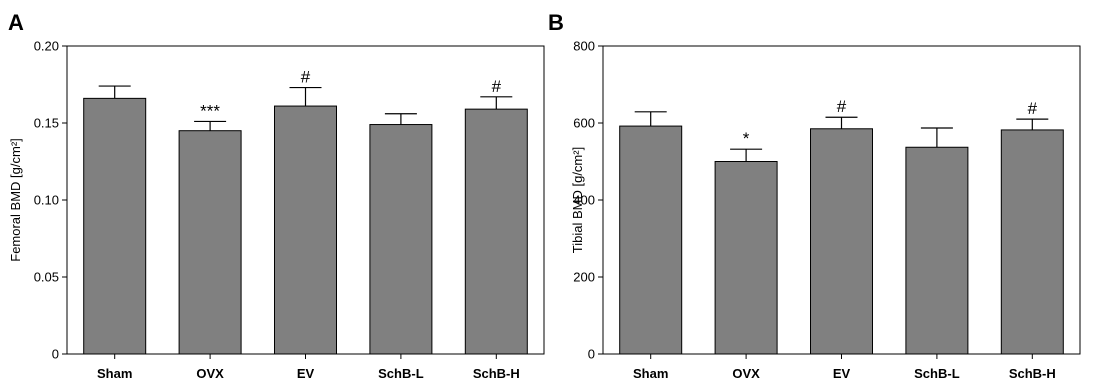  I want to click on y-tick-label: 800, so click(584, 46).